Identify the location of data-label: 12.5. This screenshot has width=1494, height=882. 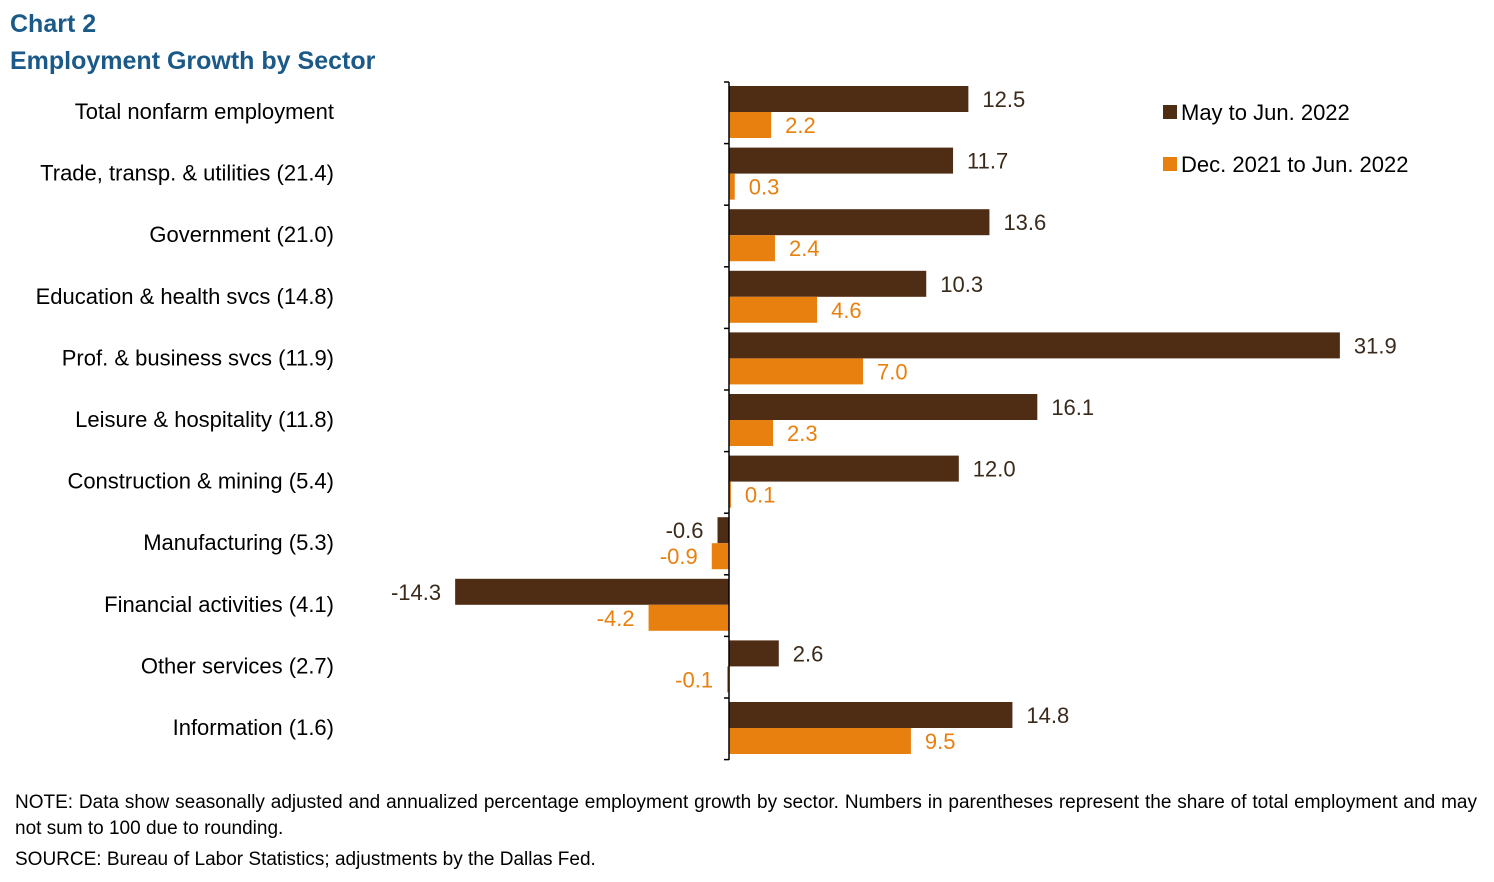
(1003, 99).